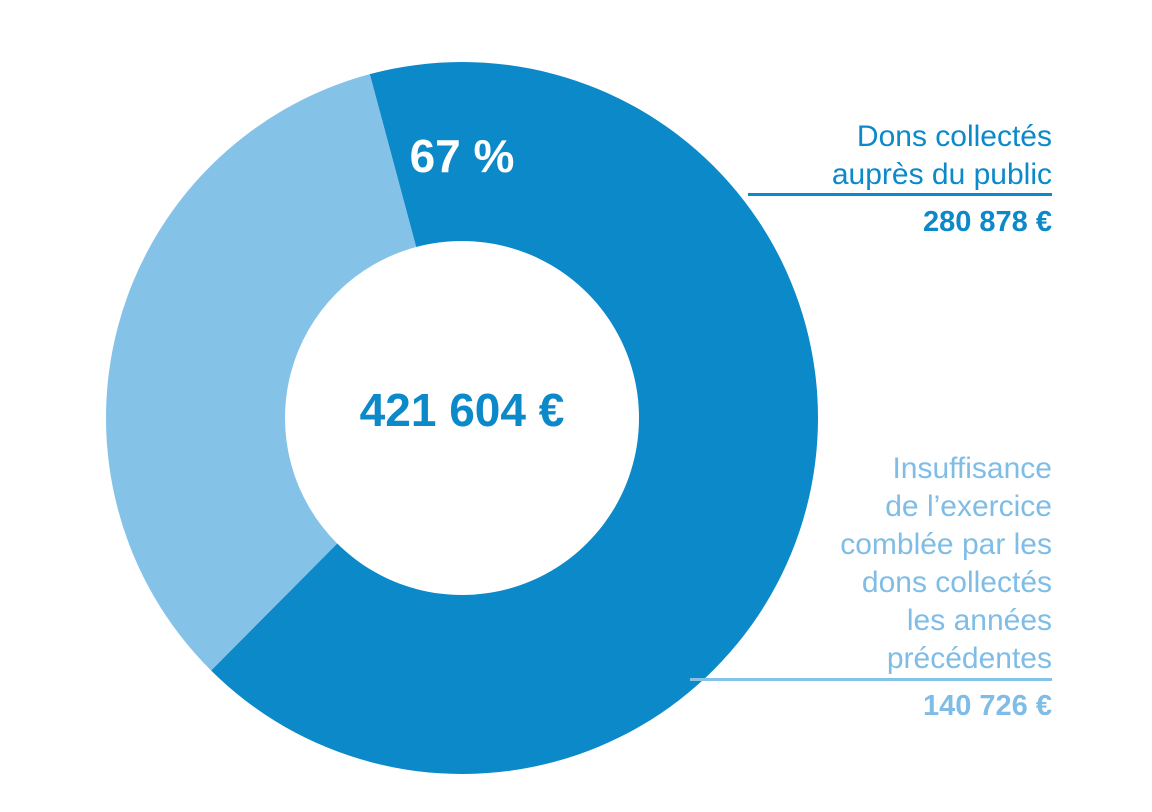 The image size is (1152, 812). Describe the element at coordinates (941, 174) in the screenshot. I see `legend-public-line-2: auprès du public` at that location.